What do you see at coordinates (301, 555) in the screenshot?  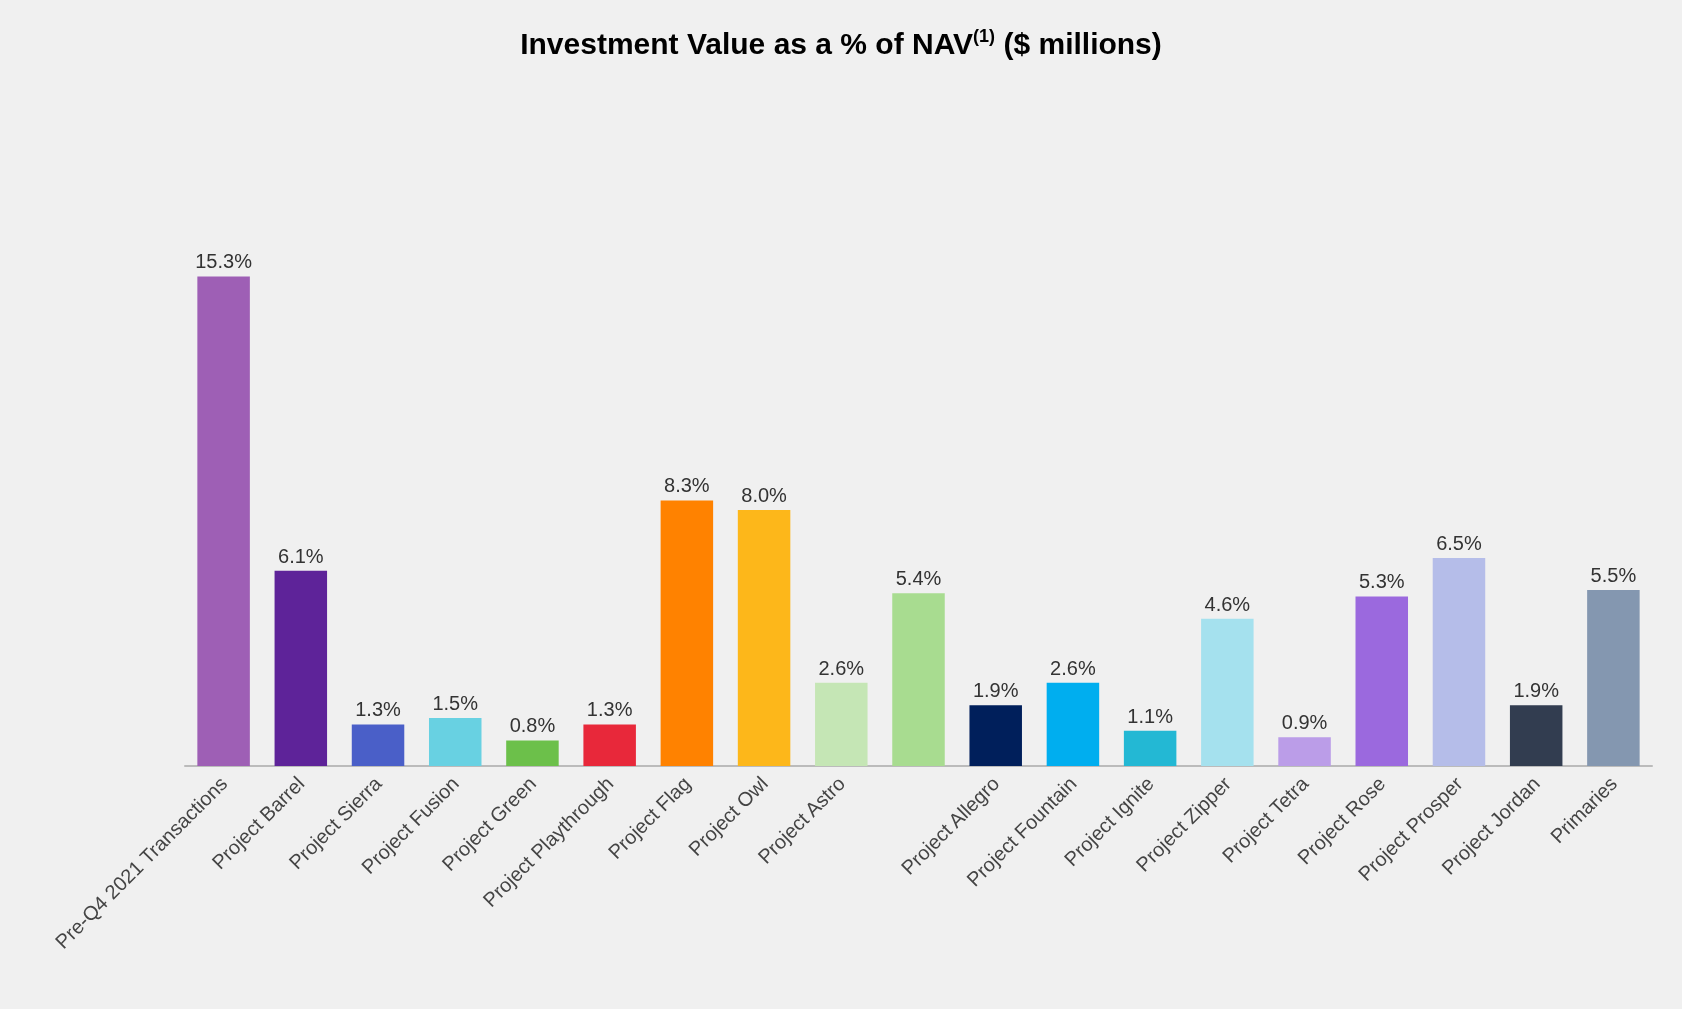 I see `data-label: 6.1%` at bounding box center [301, 555].